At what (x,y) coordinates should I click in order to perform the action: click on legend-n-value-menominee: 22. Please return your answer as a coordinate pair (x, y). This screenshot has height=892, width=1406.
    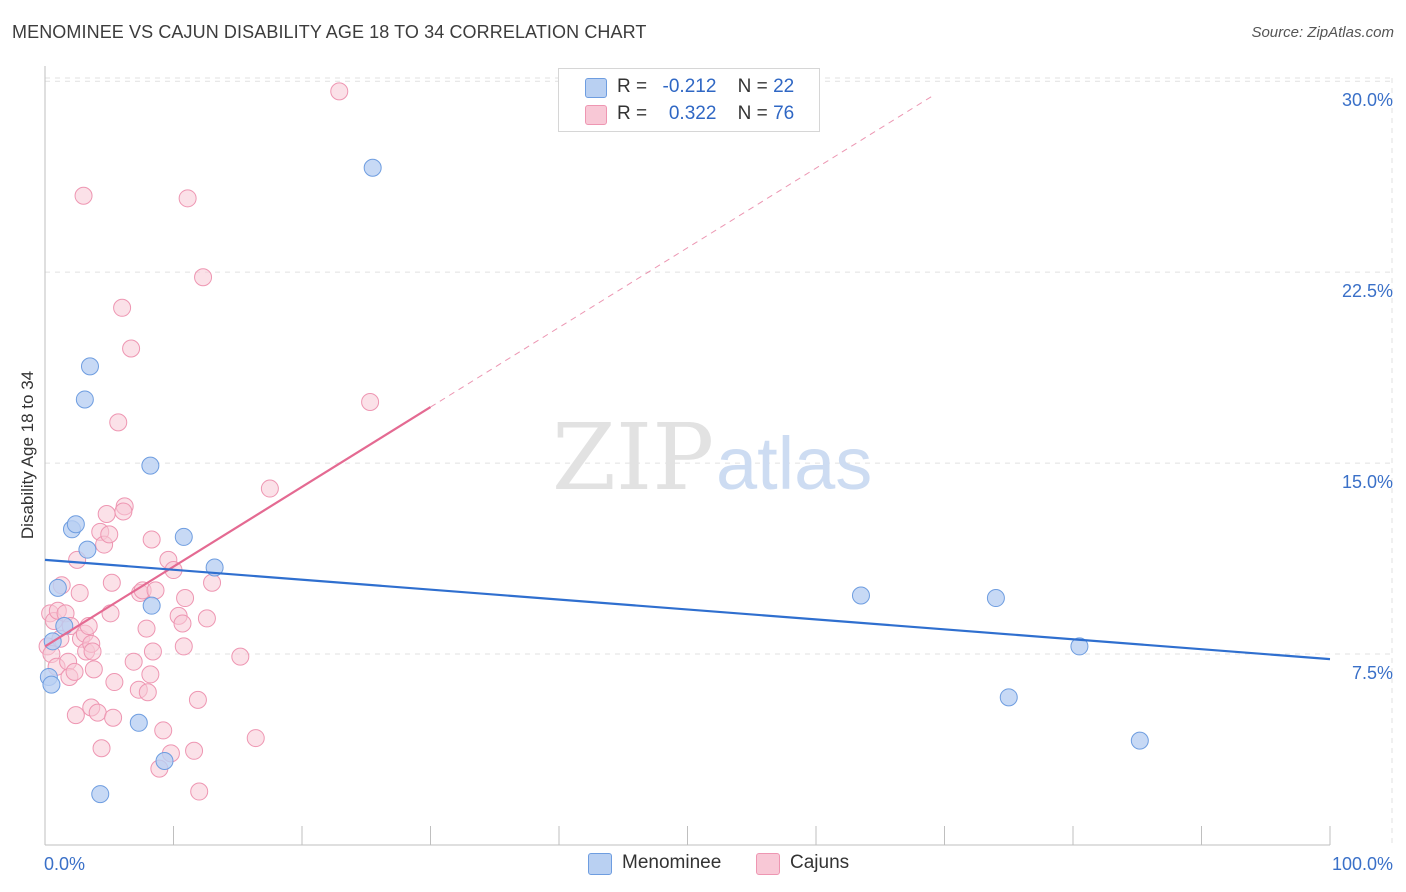
    Looking at the image, I should click on (784, 86).